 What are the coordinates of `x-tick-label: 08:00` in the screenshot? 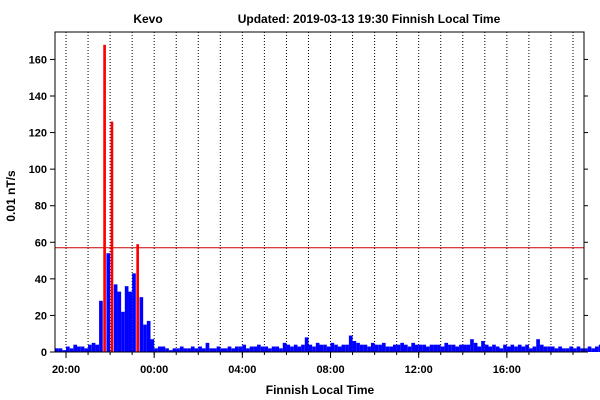 It's located at (330, 370).